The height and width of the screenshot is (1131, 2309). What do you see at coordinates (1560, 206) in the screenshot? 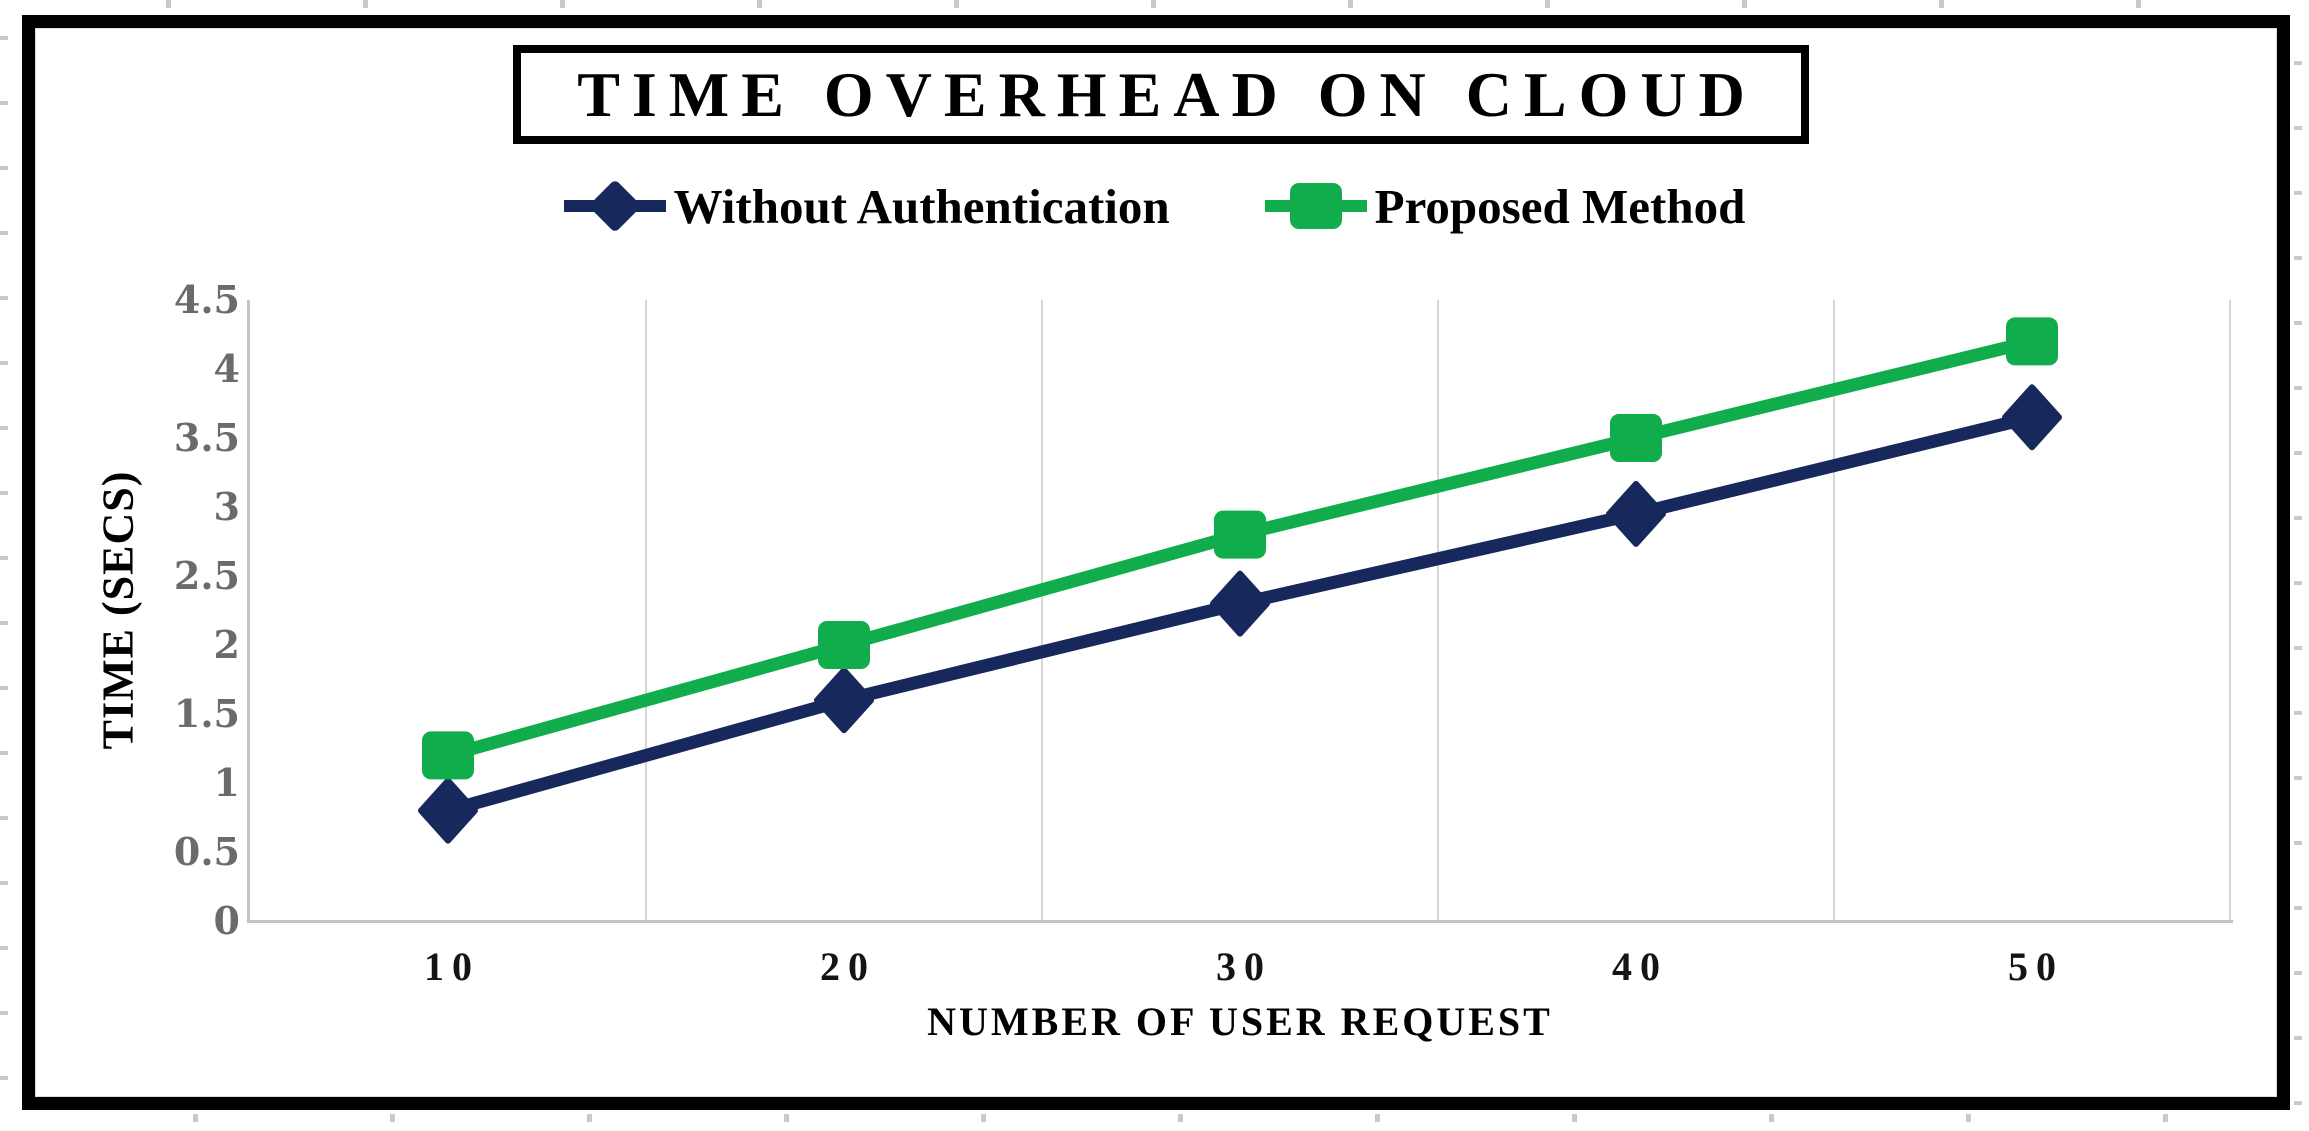
I see `legend-label-proposed-method: Proposed Method` at bounding box center [1560, 206].